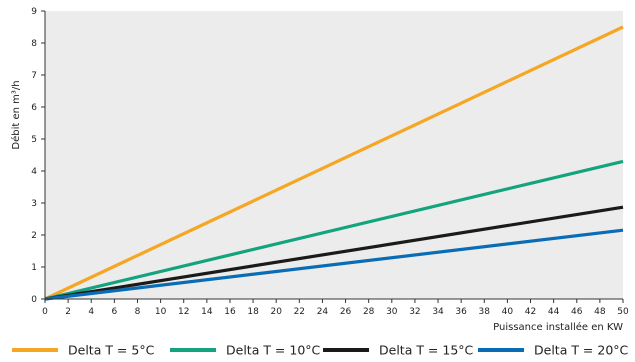  Describe the element at coordinates (34, 300) in the screenshot. I see `y-tick-label: 0` at that location.